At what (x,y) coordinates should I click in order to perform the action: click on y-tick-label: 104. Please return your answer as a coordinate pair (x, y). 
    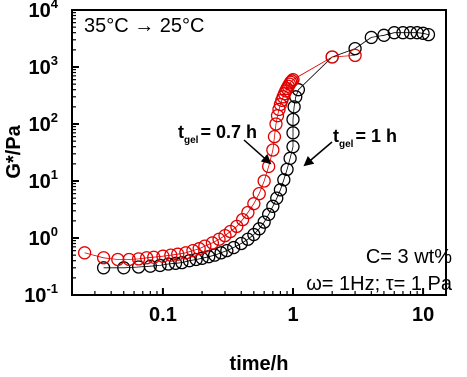
    Looking at the image, I should click on (44, 11).